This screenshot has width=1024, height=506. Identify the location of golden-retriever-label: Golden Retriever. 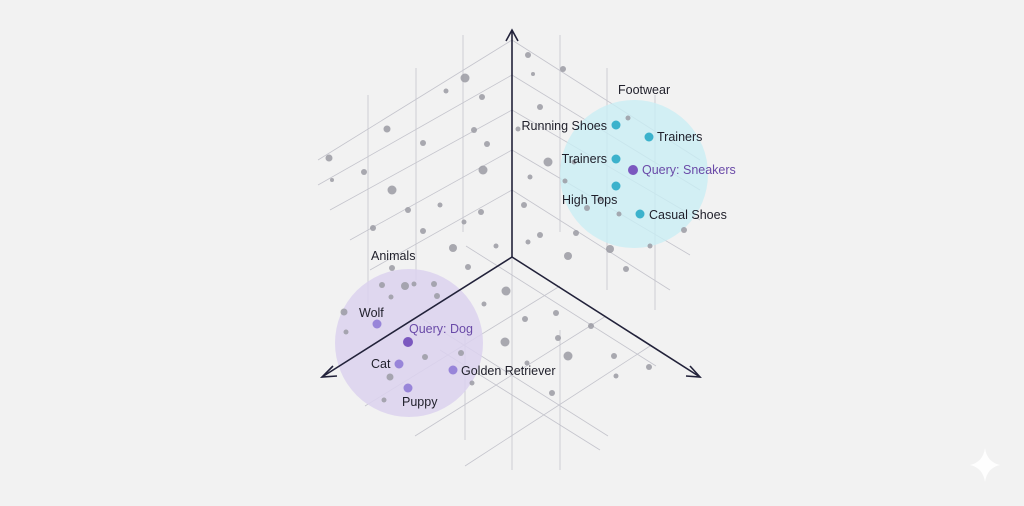
(508, 371).